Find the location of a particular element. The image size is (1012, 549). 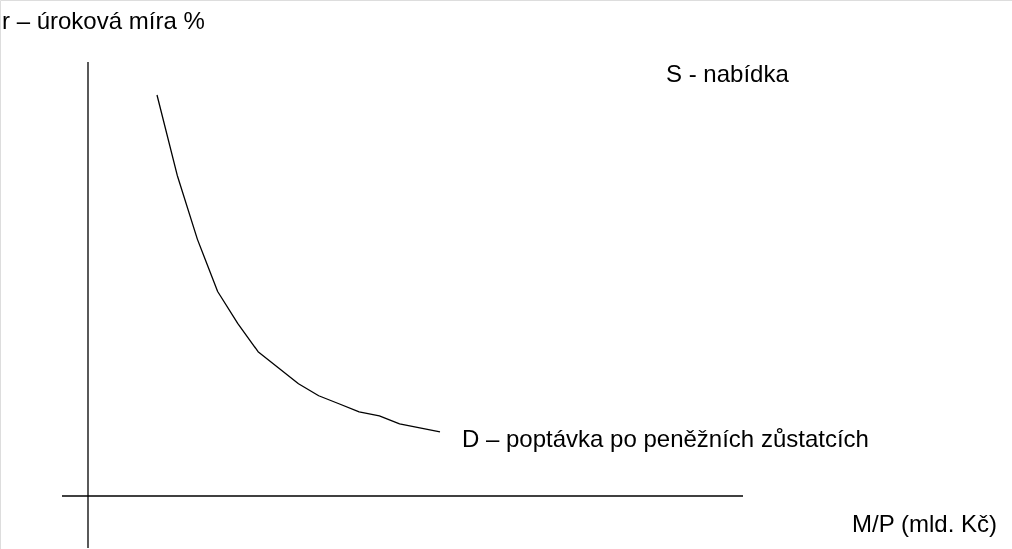

y-axis-title: r – úroková míra % is located at coordinates (103, 20).